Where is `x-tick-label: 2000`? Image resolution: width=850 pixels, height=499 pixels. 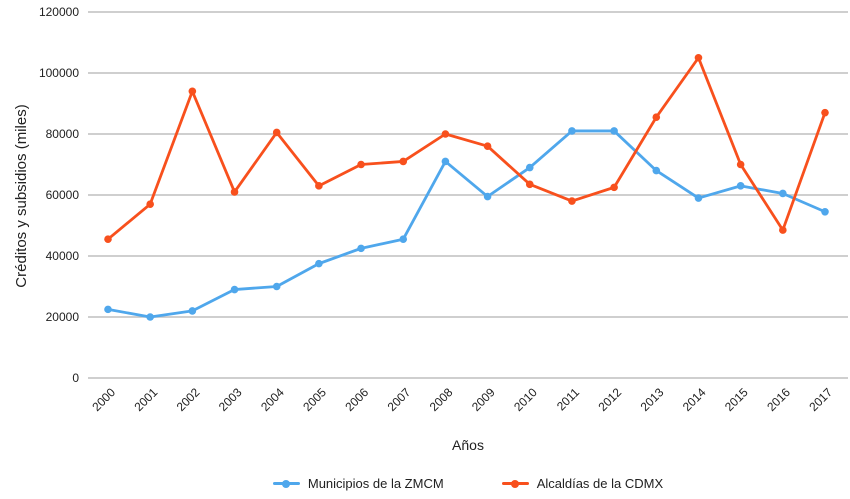
x-tick-label: 2000 is located at coordinates (103, 399).